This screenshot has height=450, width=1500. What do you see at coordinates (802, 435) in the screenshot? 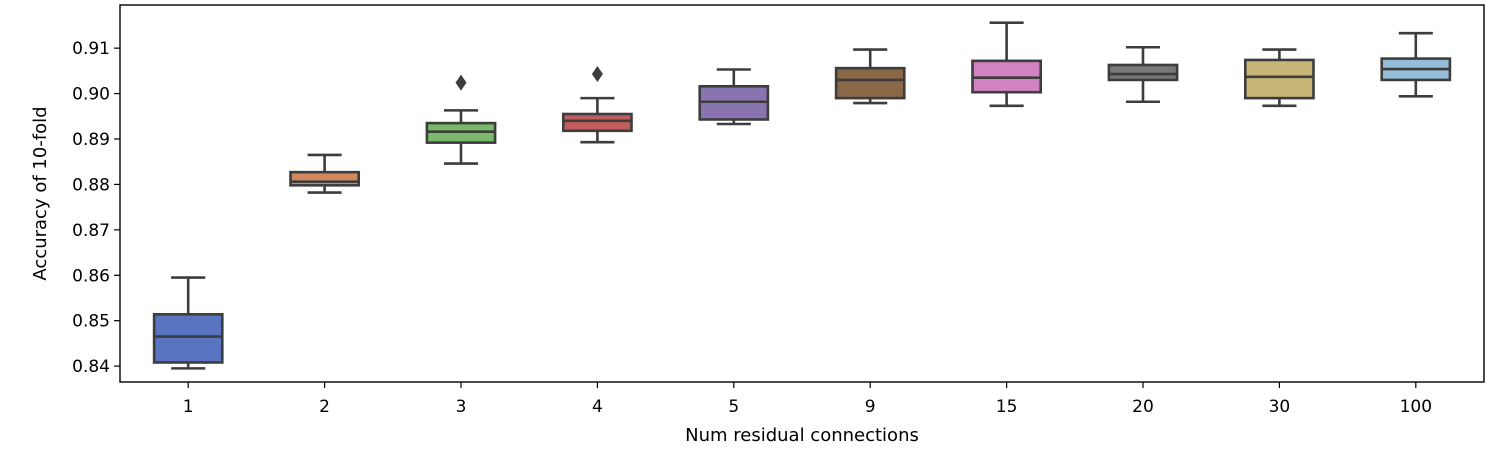
I see `x-axis-label: Num residual connections` at bounding box center [802, 435].